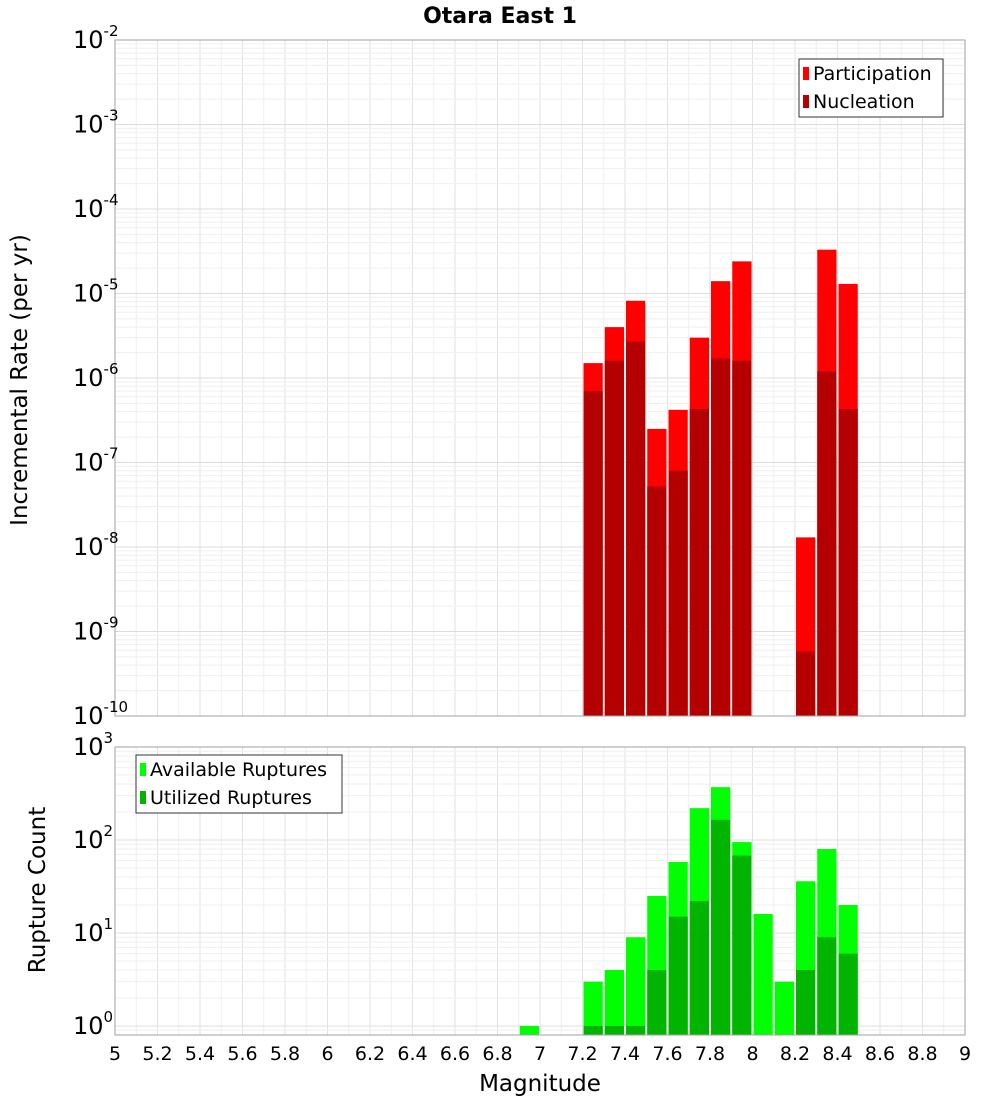 The height and width of the screenshot is (1100, 1000). I want to click on x-tick-label: 7.2, so click(582, 1054).